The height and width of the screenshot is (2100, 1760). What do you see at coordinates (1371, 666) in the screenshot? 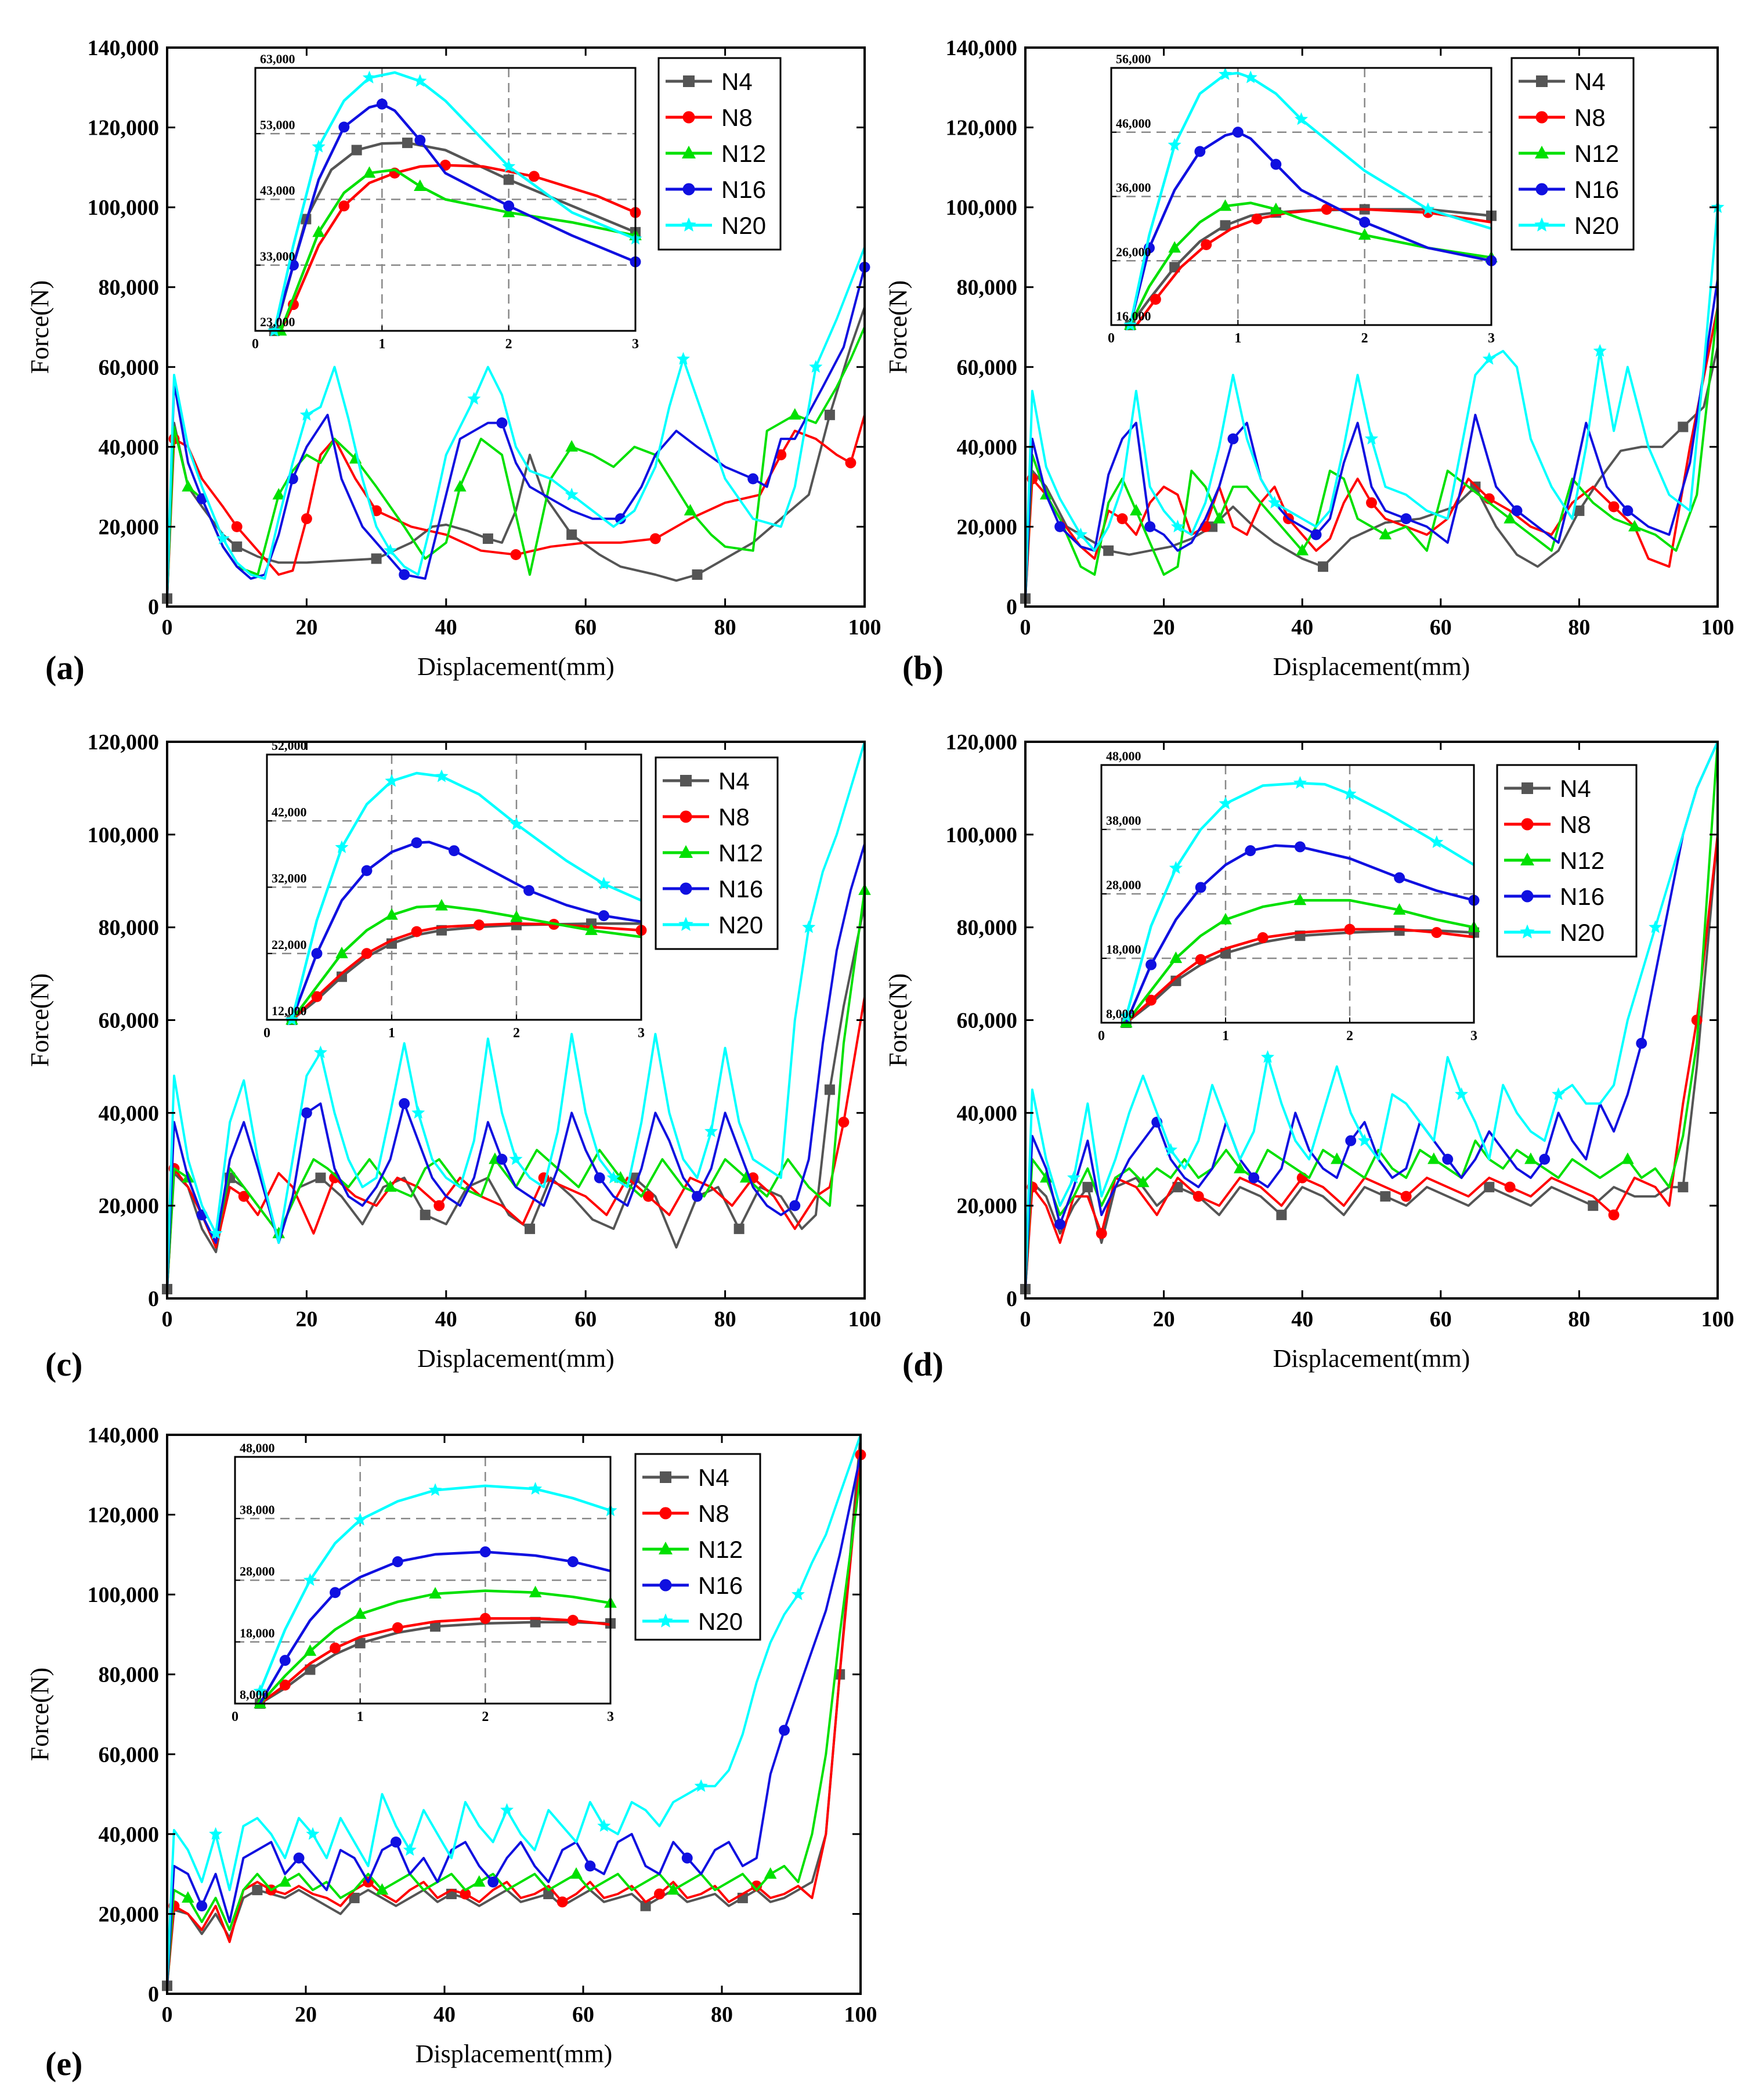
I see `x-axis-label: Displacement(mm)` at bounding box center [1371, 666].